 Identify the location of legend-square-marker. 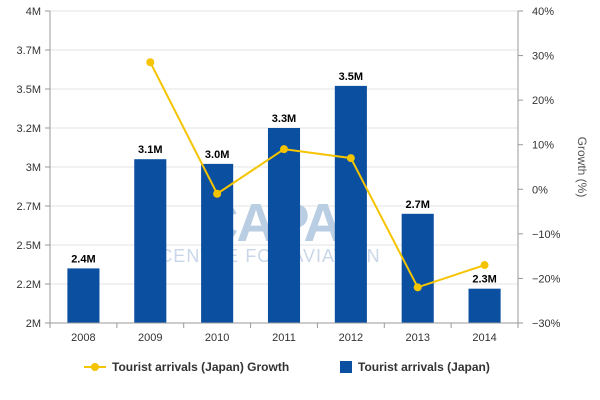
(346, 367).